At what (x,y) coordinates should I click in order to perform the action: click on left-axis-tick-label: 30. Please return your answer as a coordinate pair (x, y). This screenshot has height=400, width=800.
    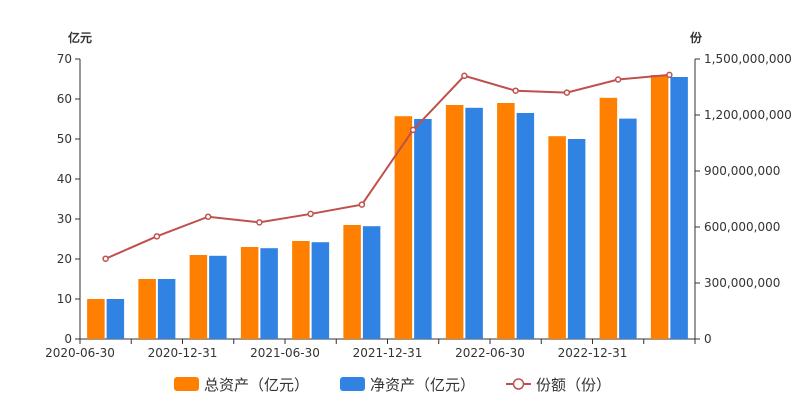
    Looking at the image, I should click on (64, 219).